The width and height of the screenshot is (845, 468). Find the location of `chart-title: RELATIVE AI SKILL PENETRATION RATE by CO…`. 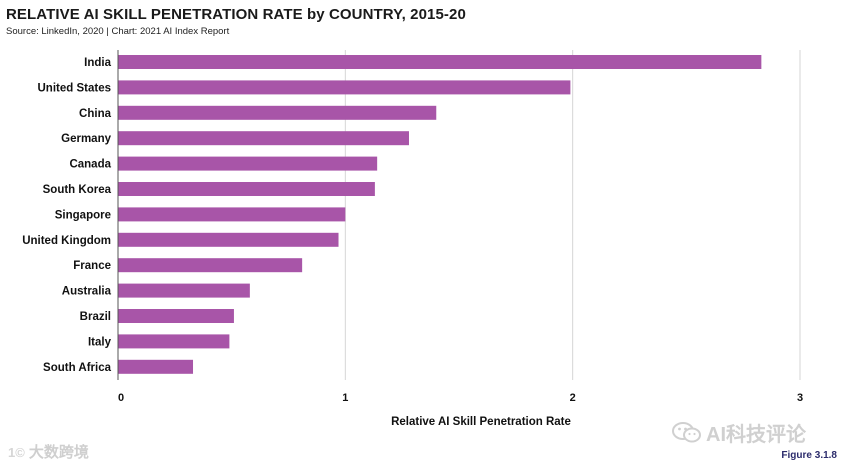

chart-title: RELATIVE AI SKILL PENETRATION RATE by CO… is located at coordinates (236, 14).